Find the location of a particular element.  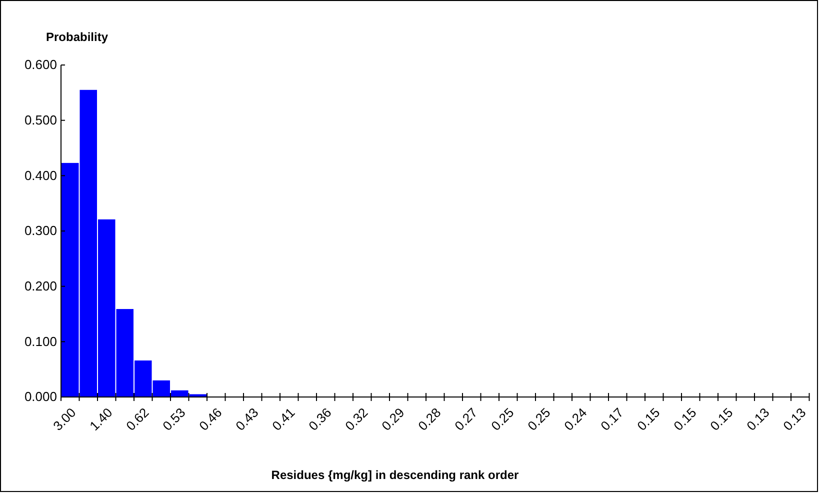

y-tick-label: 0.300 is located at coordinates (40, 230).